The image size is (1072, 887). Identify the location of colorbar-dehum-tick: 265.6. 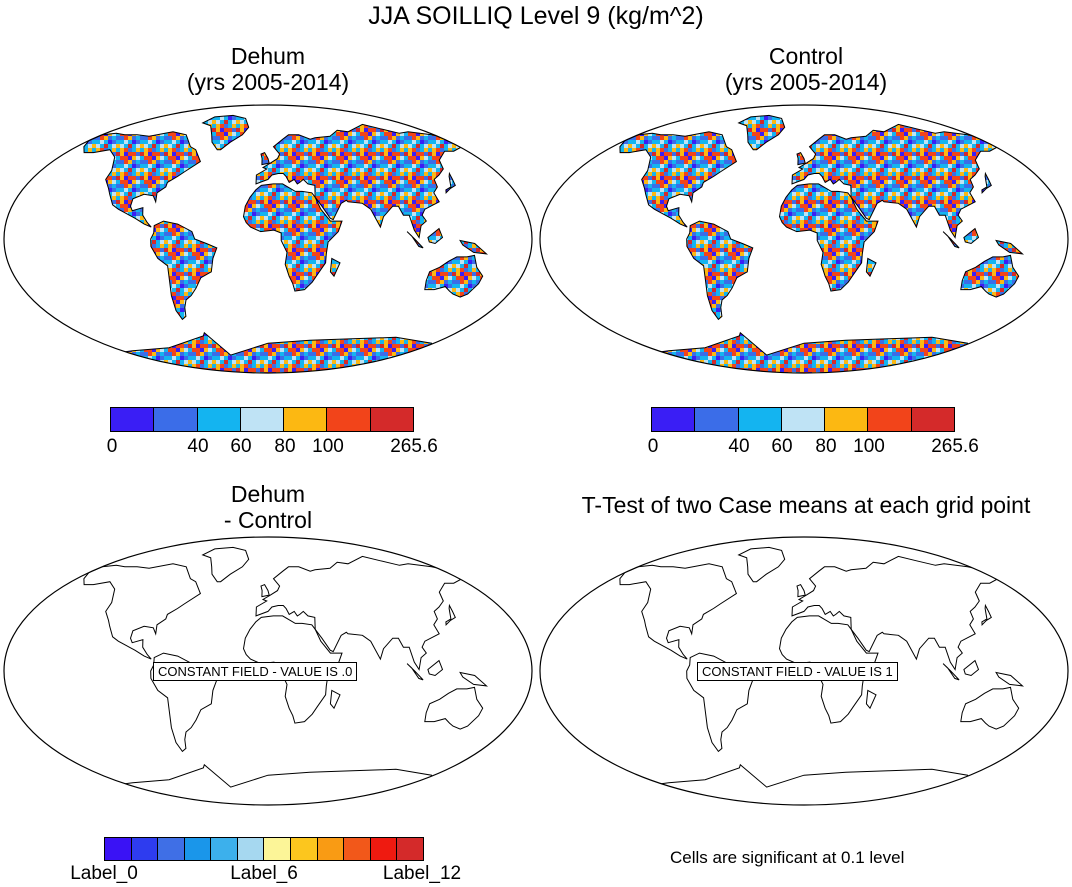
(414, 446).